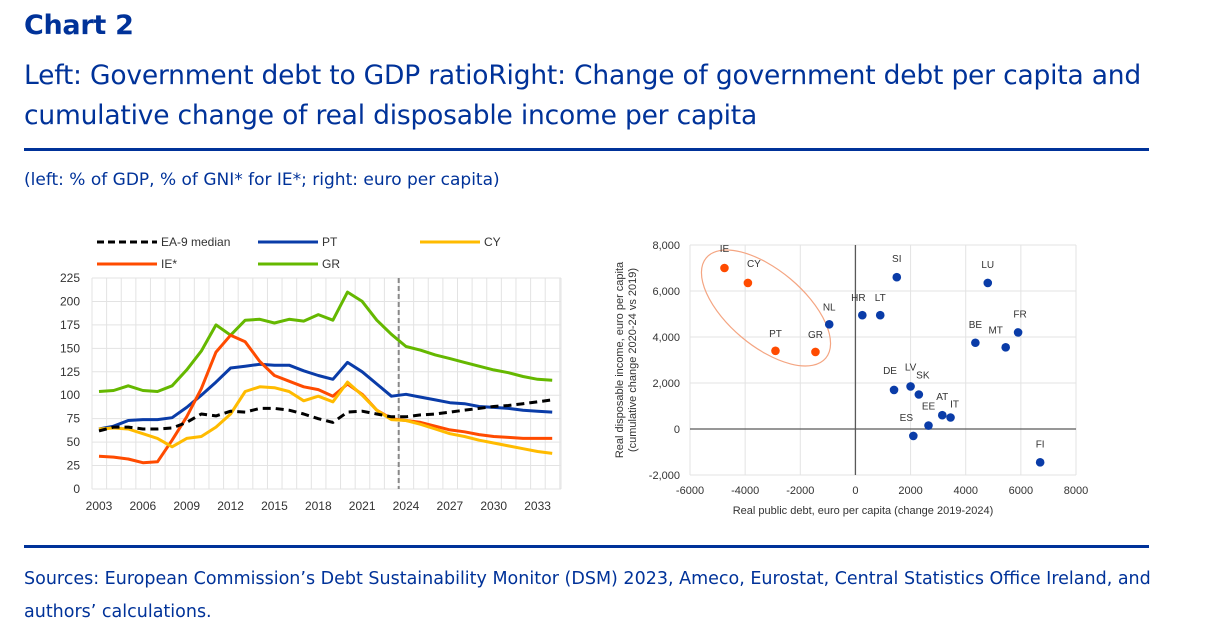 This screenshot has width=1210, height=629. I want to click on scatter-x-tick-label: -2000, so click(800, 491).